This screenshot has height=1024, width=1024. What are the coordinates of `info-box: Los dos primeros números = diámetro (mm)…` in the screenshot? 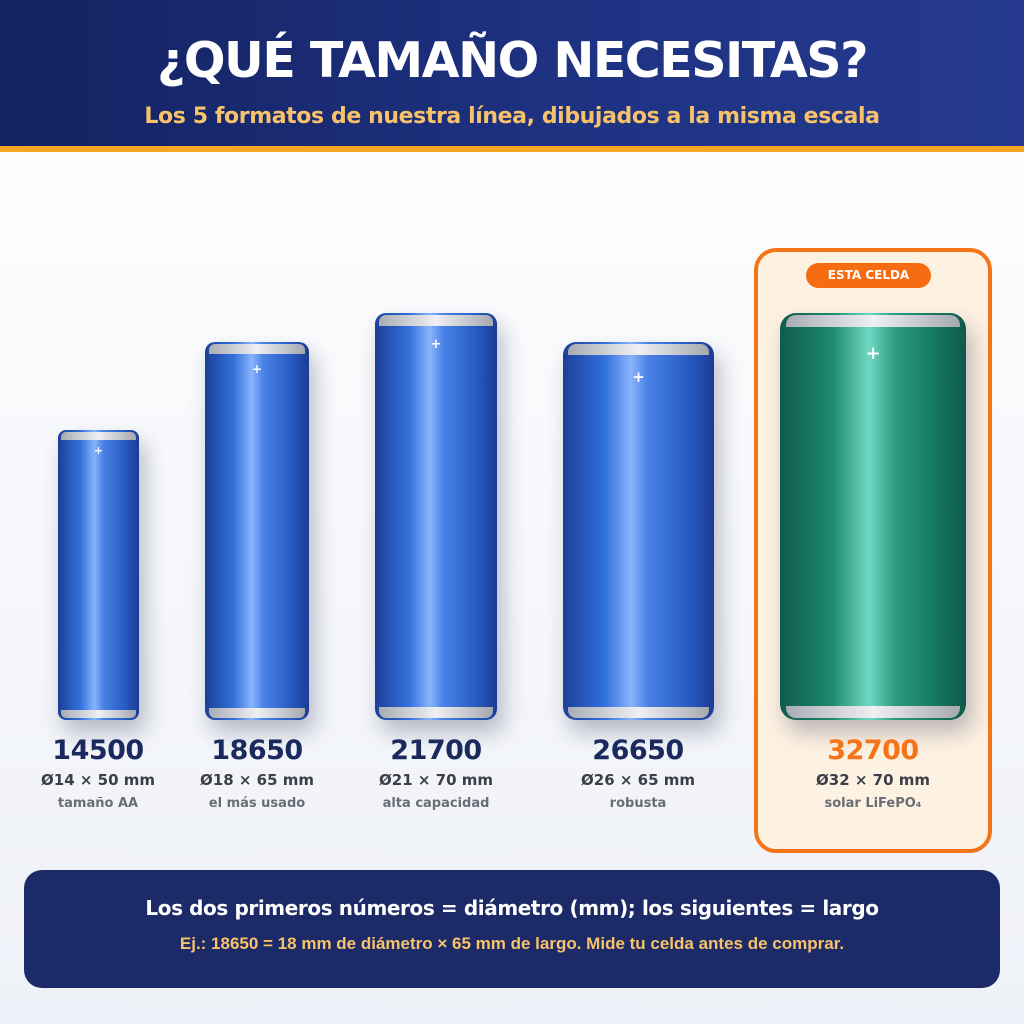 It's located at (512, 929).